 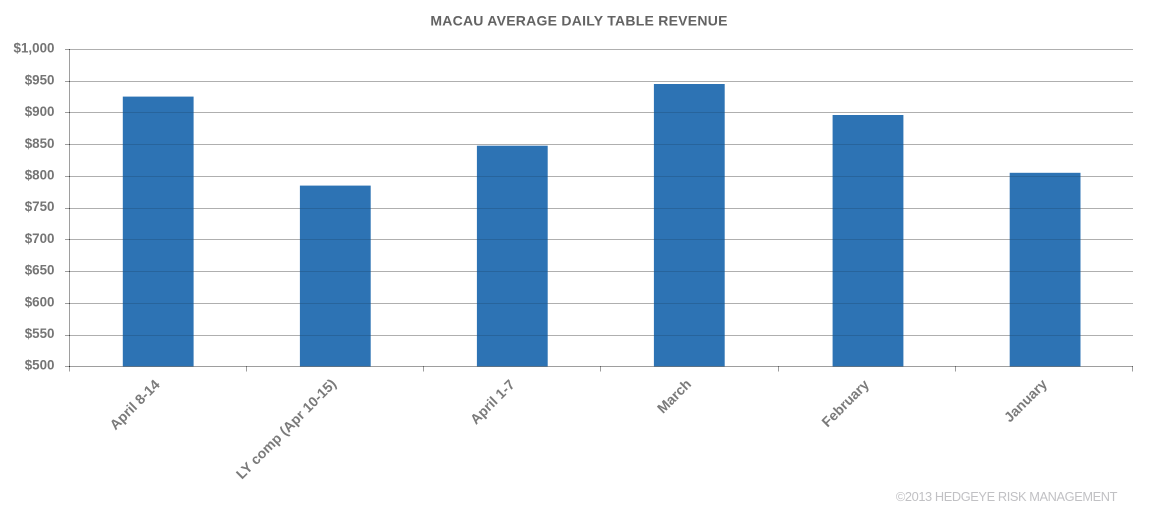 What do you see at coordinates (40, 301) in the screenshot?
I see `svg-text: $600` at bounding box center [40, 301].